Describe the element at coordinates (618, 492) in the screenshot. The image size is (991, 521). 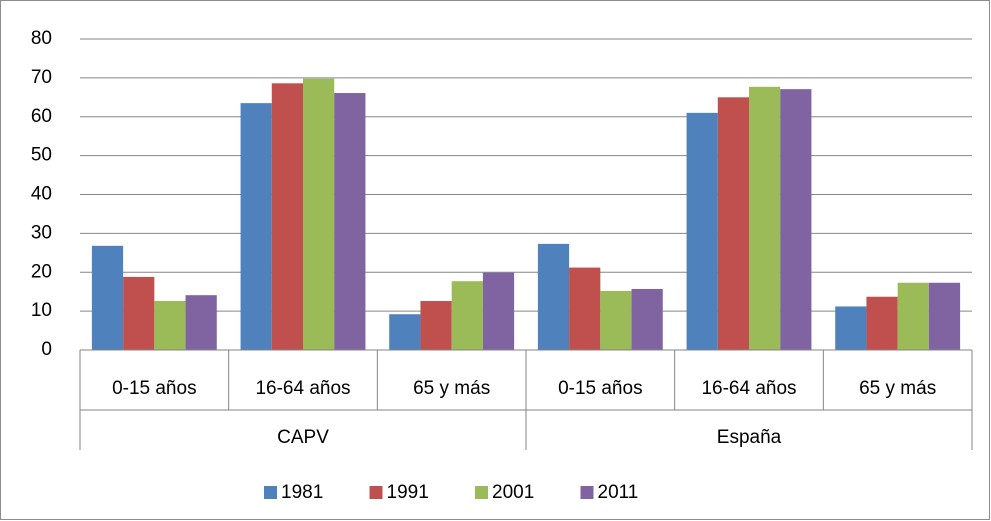
I see `legend-label: 2011` at that location.